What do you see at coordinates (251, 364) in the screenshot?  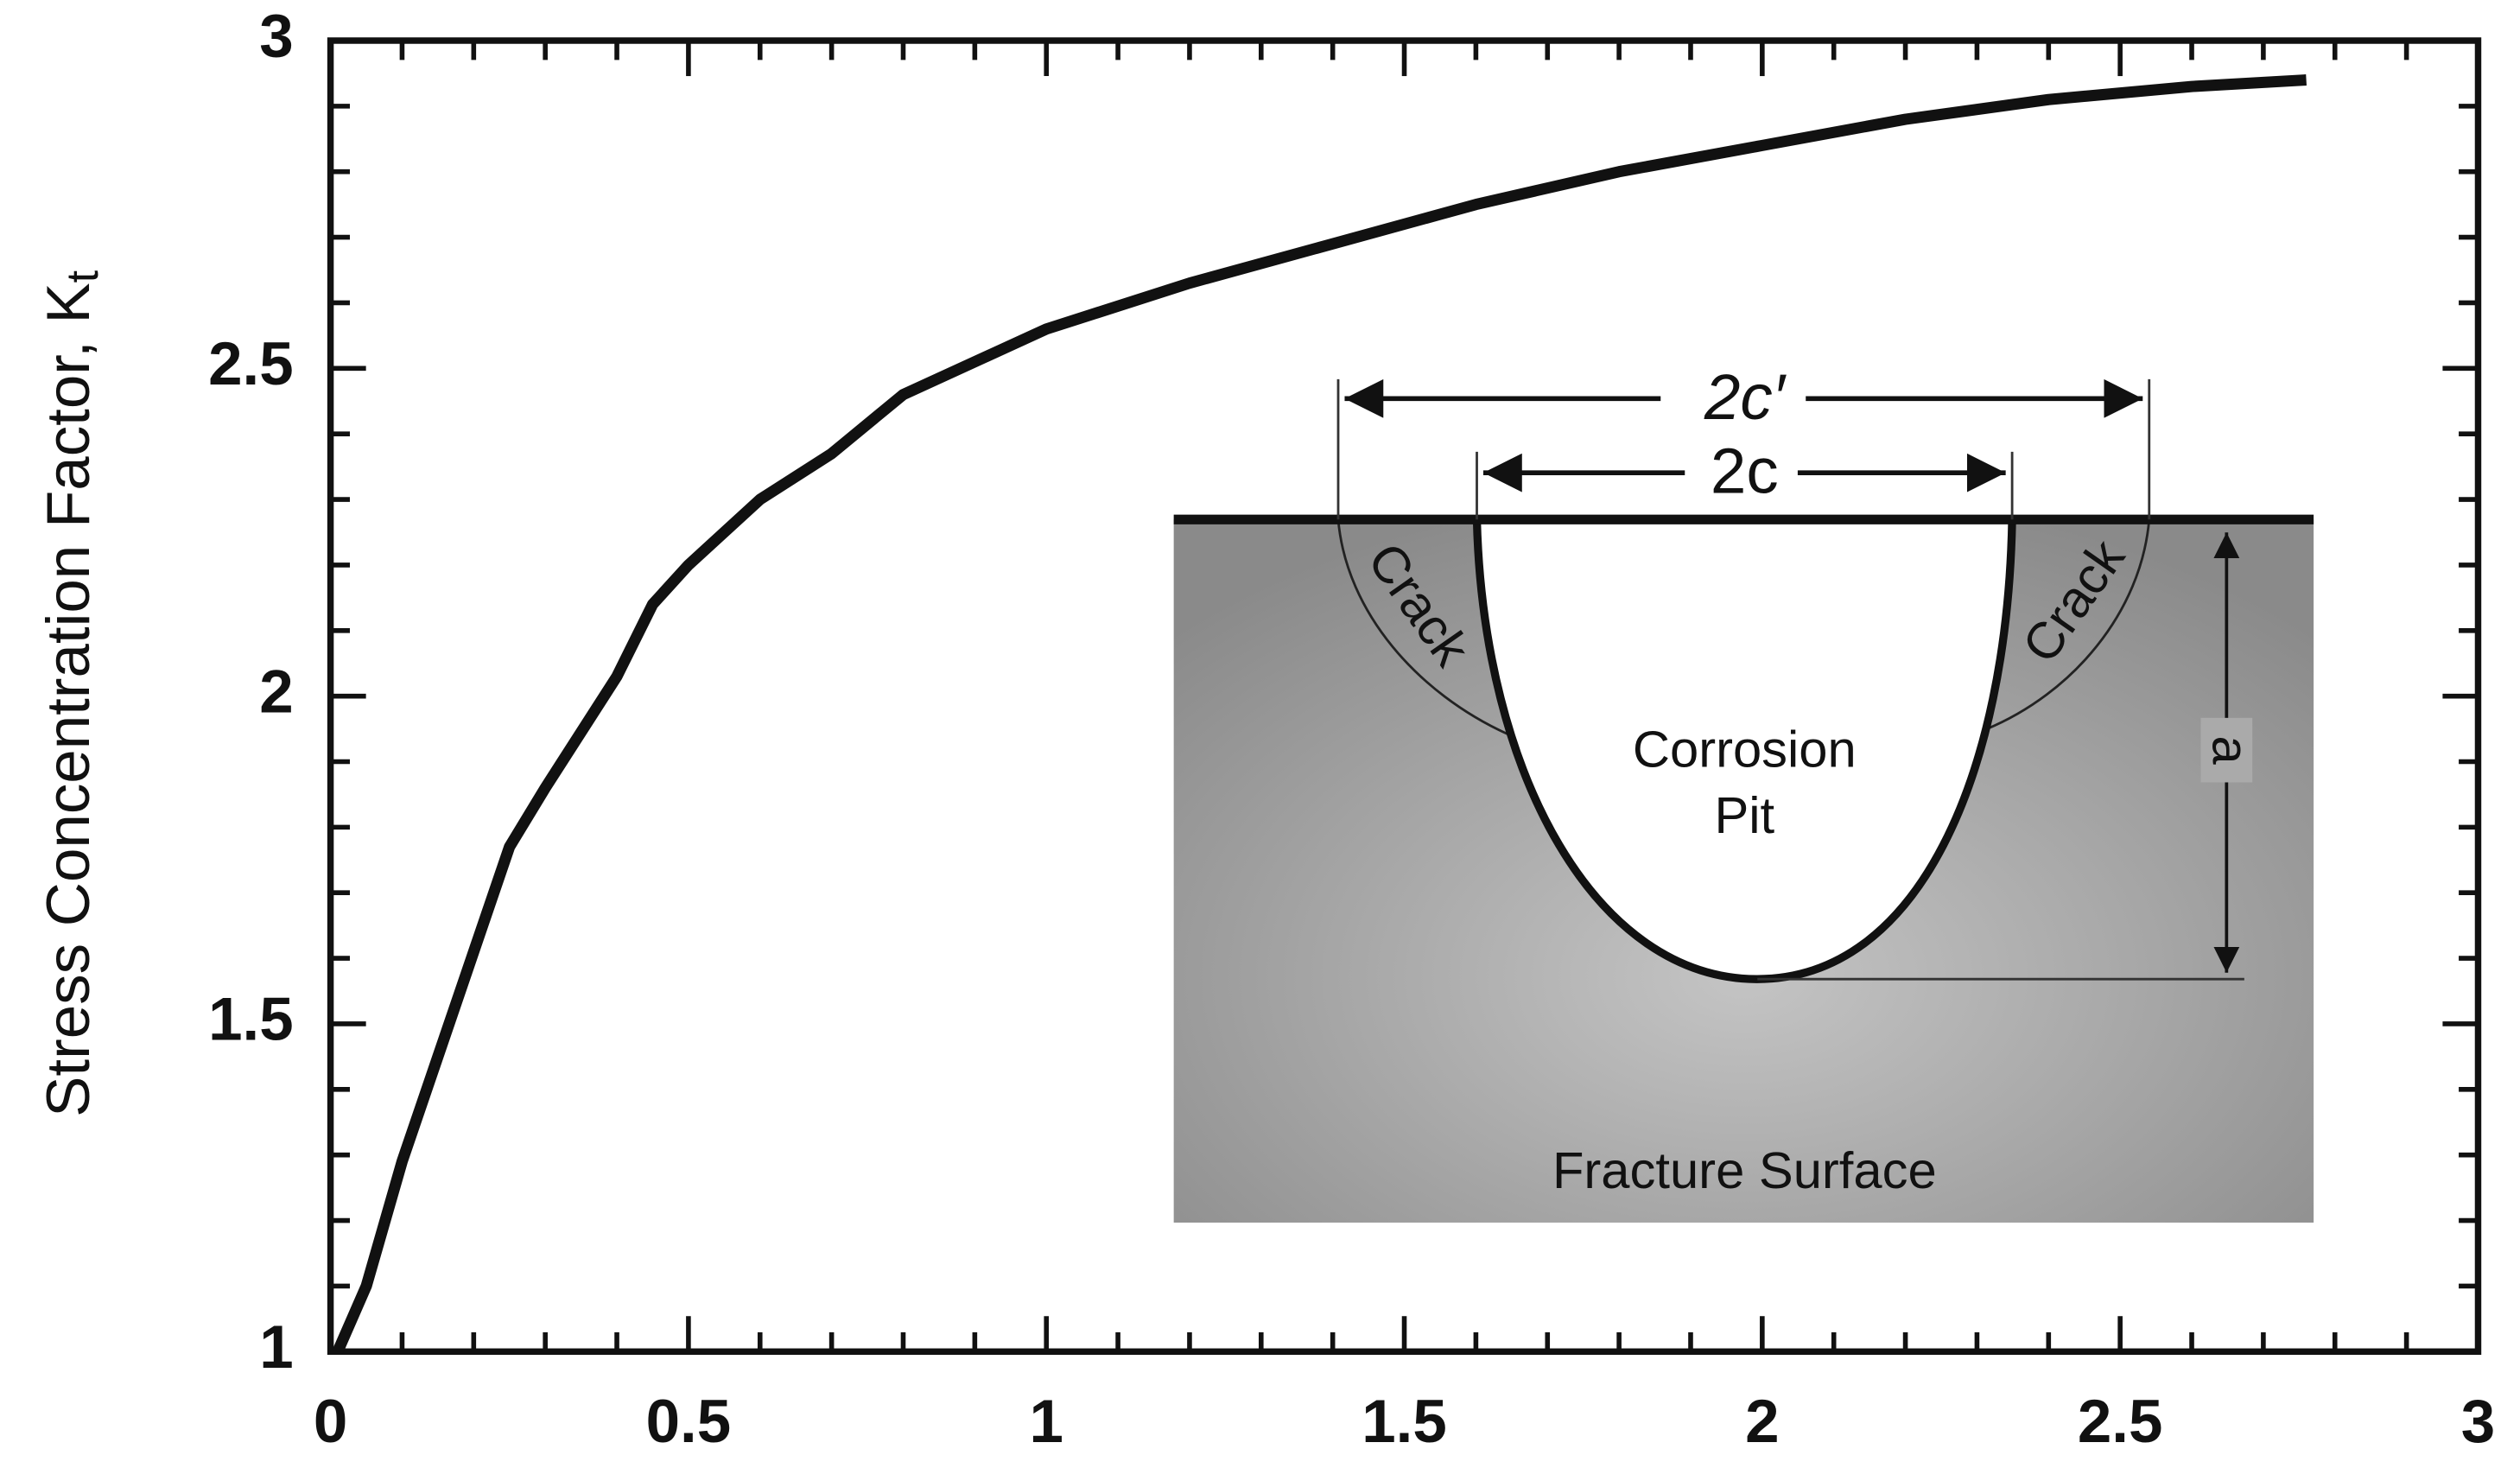 I see `y-tick-label: 2.5` at bounding box center [251, 364].